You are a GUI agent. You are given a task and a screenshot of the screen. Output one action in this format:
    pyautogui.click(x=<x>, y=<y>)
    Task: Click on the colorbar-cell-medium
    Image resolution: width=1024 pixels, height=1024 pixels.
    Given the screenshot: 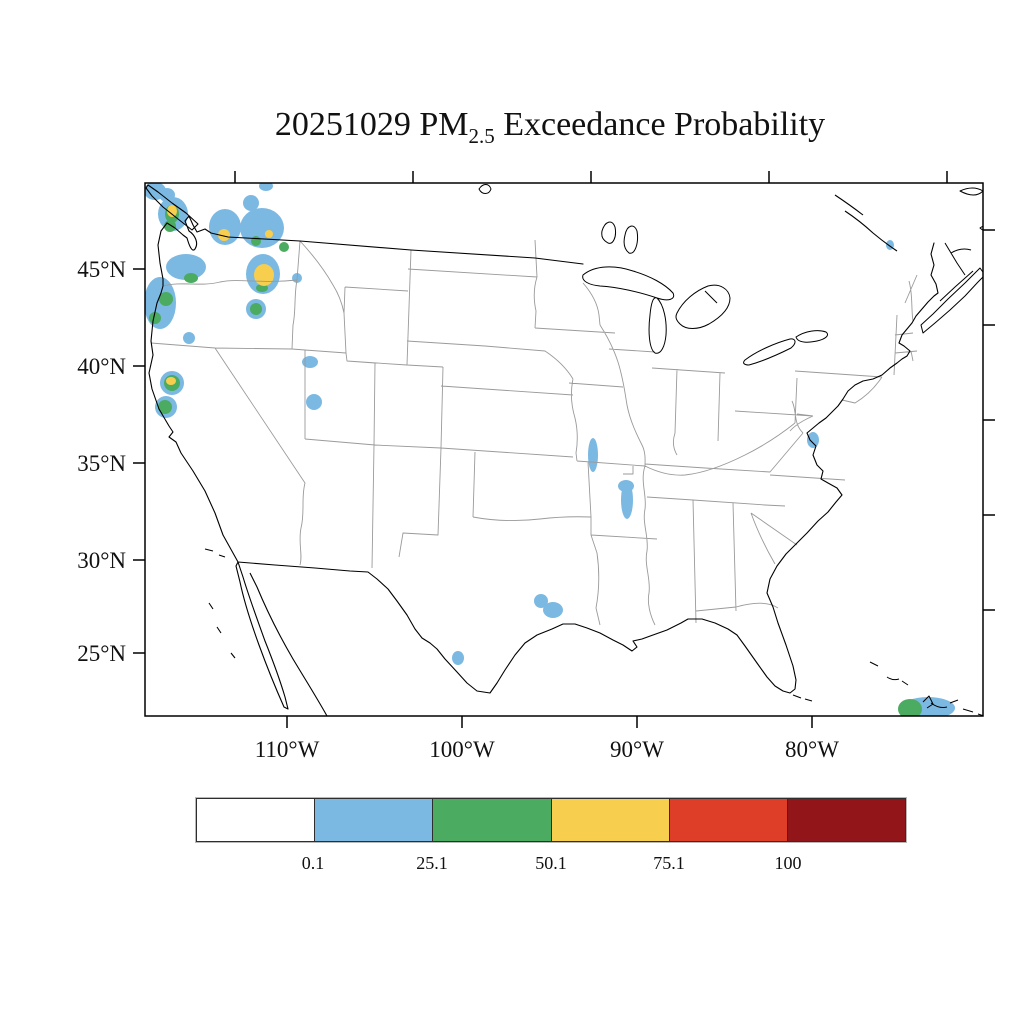 What is the action you would take?
    pyautogui.click(x=492, y=820)
    